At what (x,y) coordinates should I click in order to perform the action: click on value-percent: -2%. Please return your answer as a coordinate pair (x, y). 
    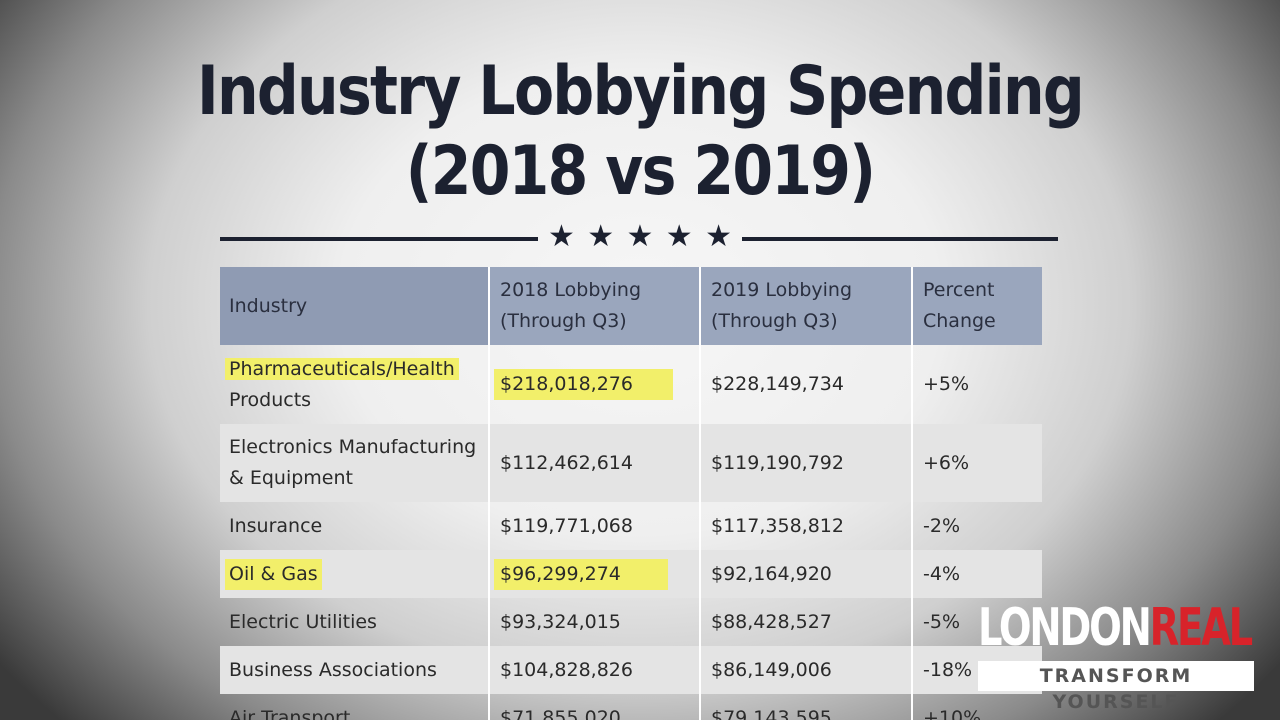
    Looking at the image, I should click on (941, 525).